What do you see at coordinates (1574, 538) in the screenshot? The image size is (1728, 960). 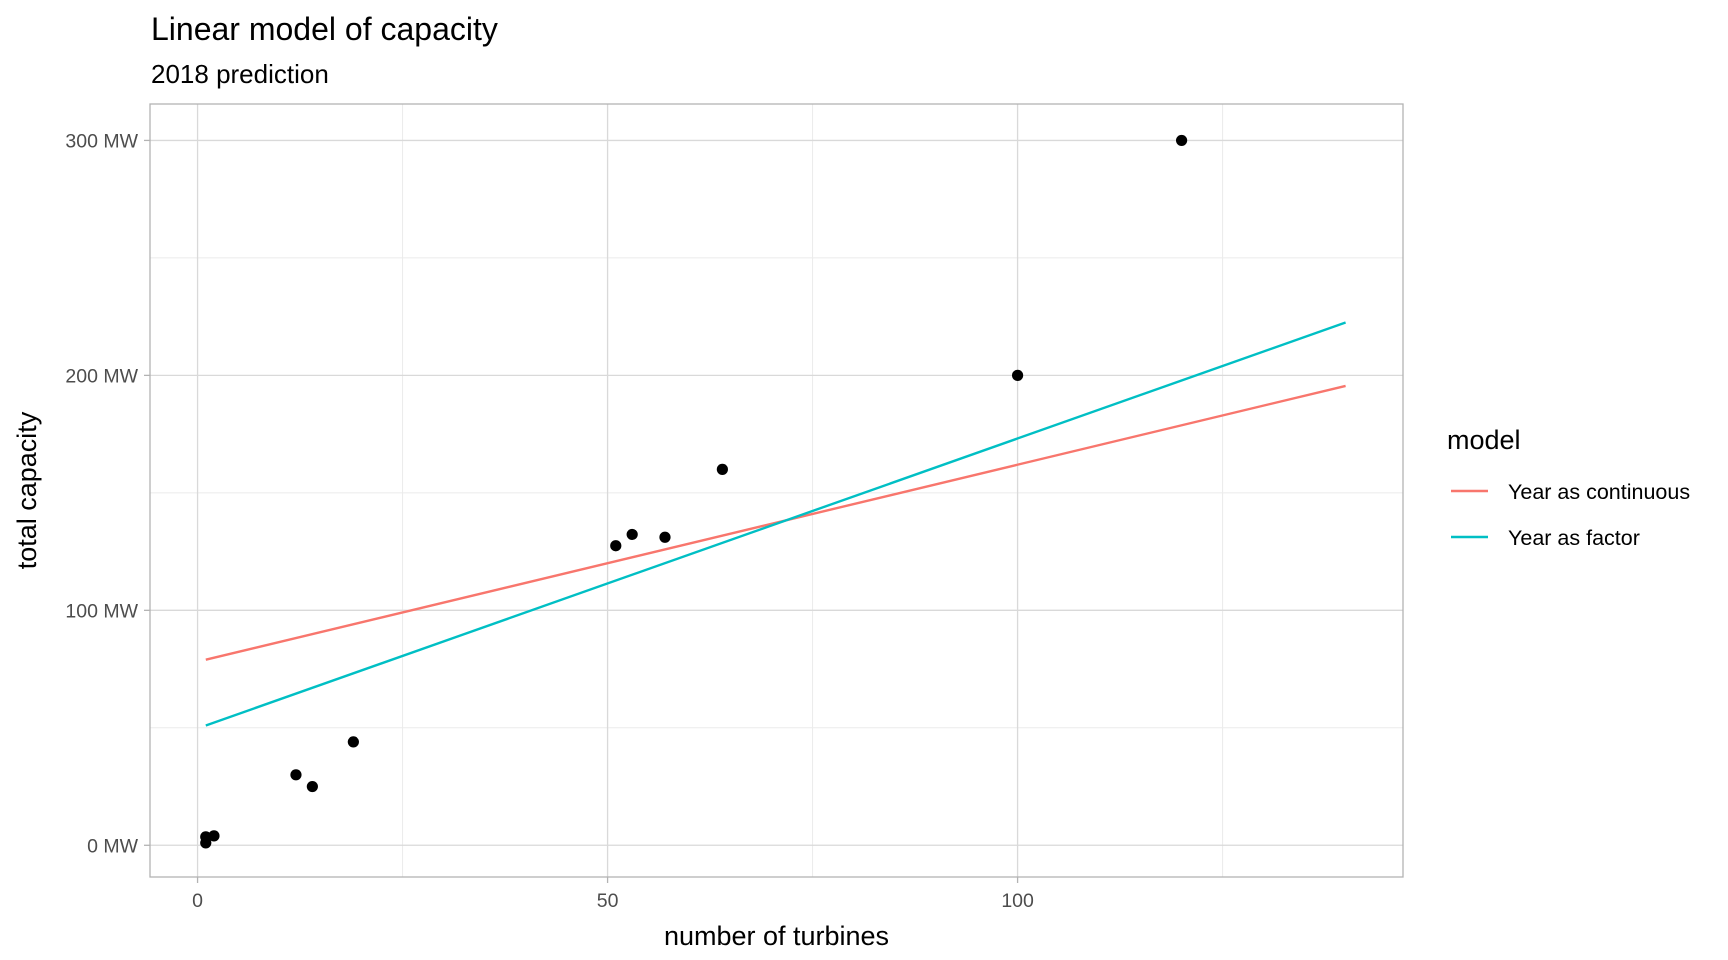 I see `legend-label: Year as factor` at bounding box center [1574, 538].